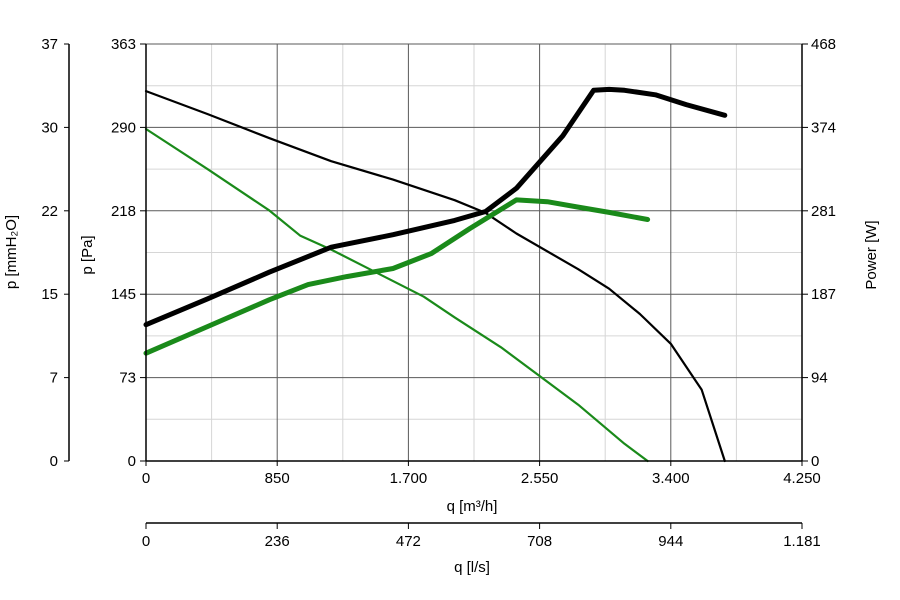  I want to click on y-left-outer-tick-label: 37, so click(49, 44).